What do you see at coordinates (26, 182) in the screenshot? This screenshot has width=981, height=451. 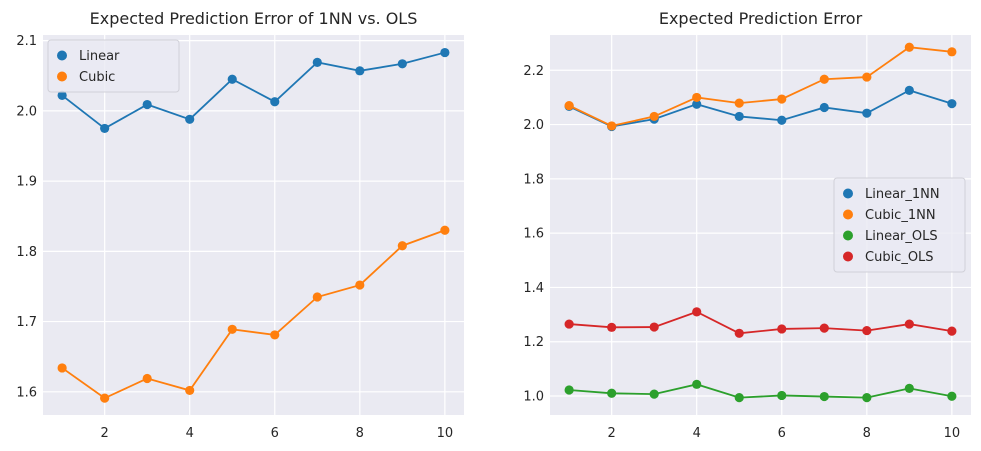 I see `chart-left-ytick: 1.9` at bounding box center [26, 182].